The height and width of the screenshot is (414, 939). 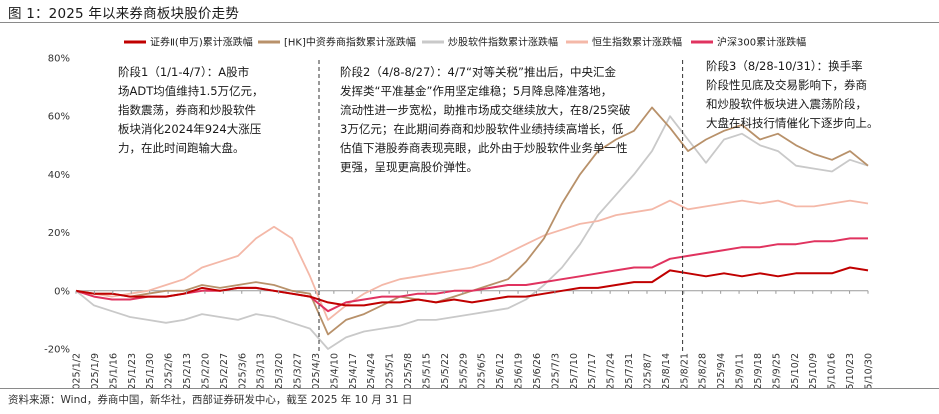 I want to click on x-tick-label: 2025/6/5, so click(x=482, y=370).